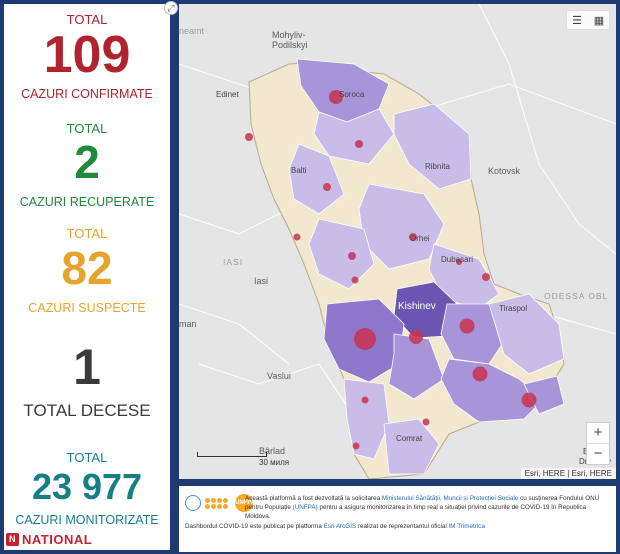 Image resolution: width=620 pixels, height=554 pixels. What do you see at coordinates (188, 324) in the screenshot?
I see `label-man: man` at bounding box center [188, 324].